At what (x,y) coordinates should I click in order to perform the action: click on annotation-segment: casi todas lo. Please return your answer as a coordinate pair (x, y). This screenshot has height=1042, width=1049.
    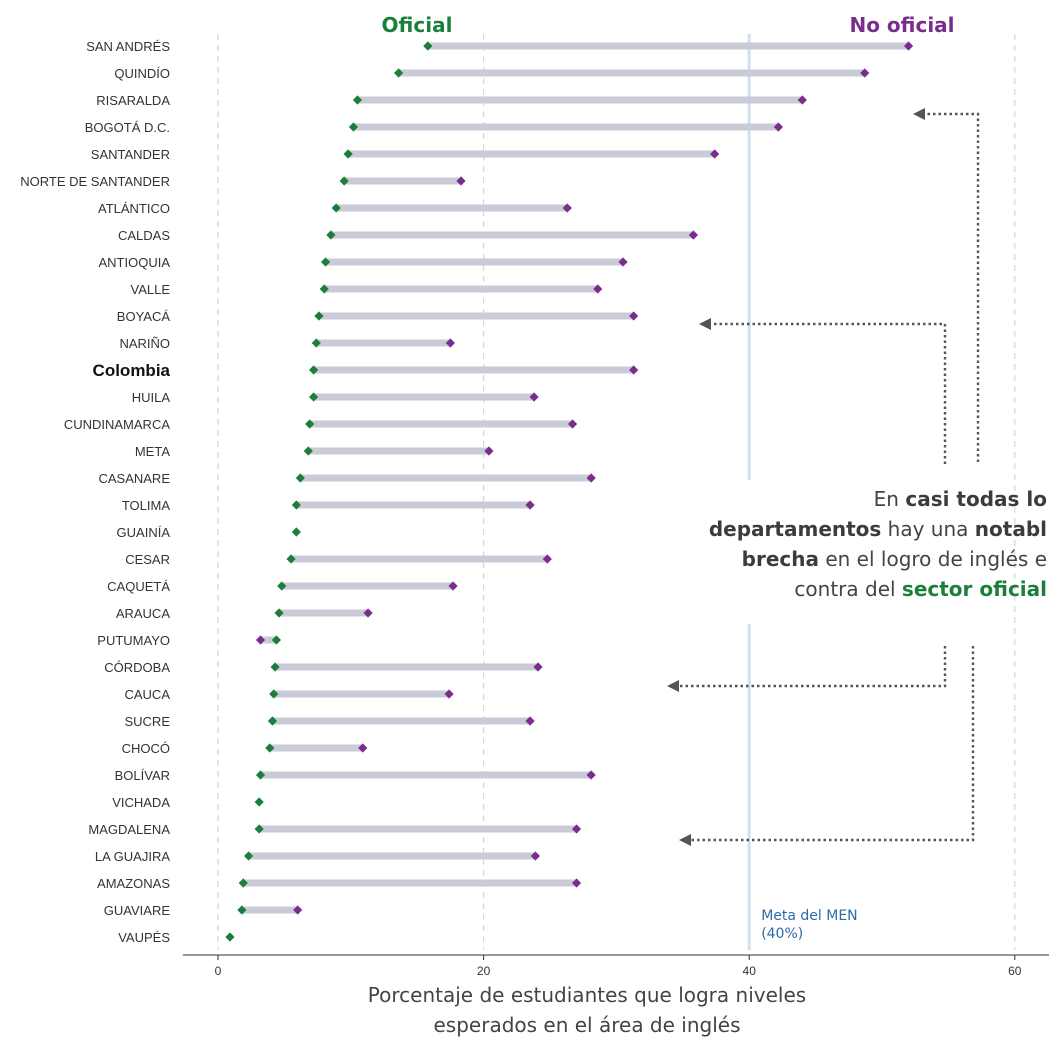
    Looking at the image, I should click on (976, 499).